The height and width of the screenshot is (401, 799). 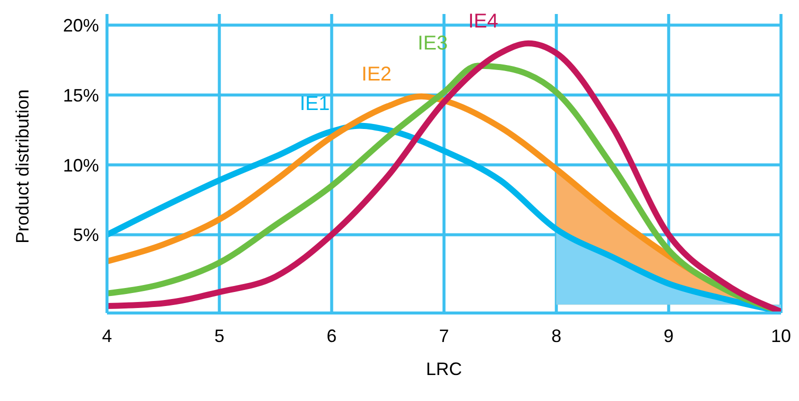 What do you see at coordinates (85, 235) in the screenshot?
I see `y-tick-label: 5%` at bounding box center [85, 235].